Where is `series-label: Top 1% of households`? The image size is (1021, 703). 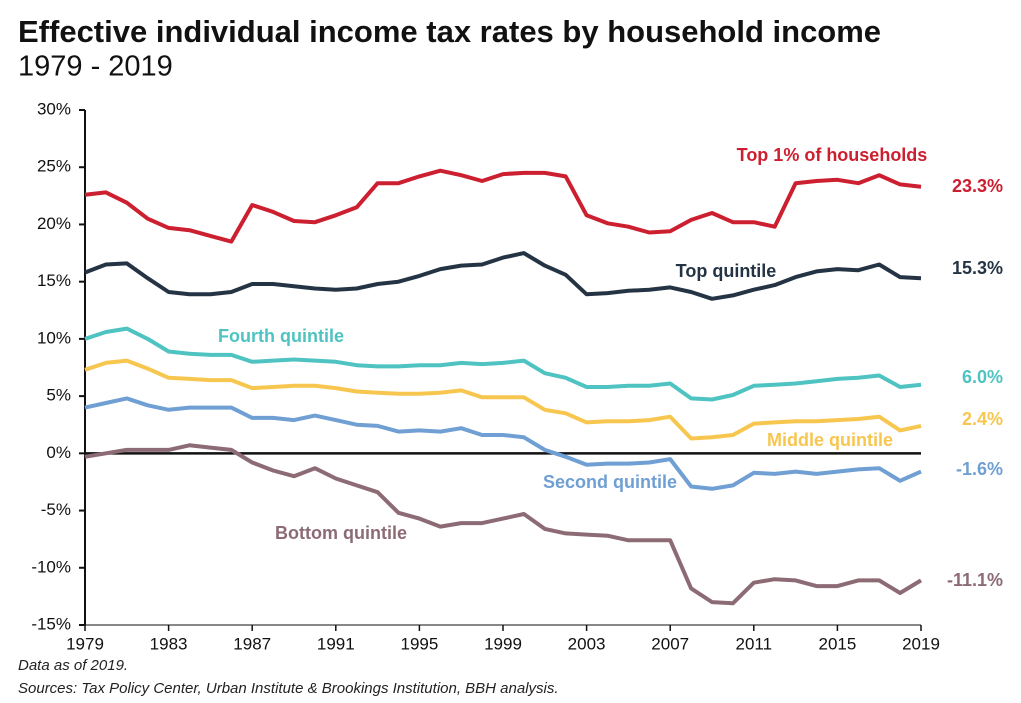 series-label: Top 1% of households is located at coordinates (832, 155).